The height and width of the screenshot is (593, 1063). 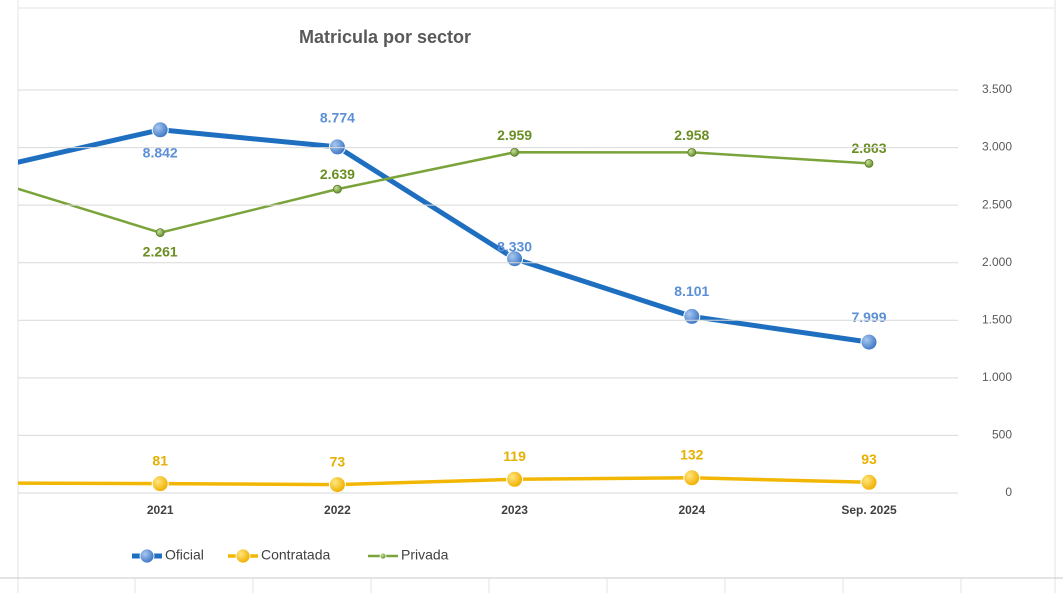 I want to click on y2-tick-label: 2.000, so click(x=997, y=262).